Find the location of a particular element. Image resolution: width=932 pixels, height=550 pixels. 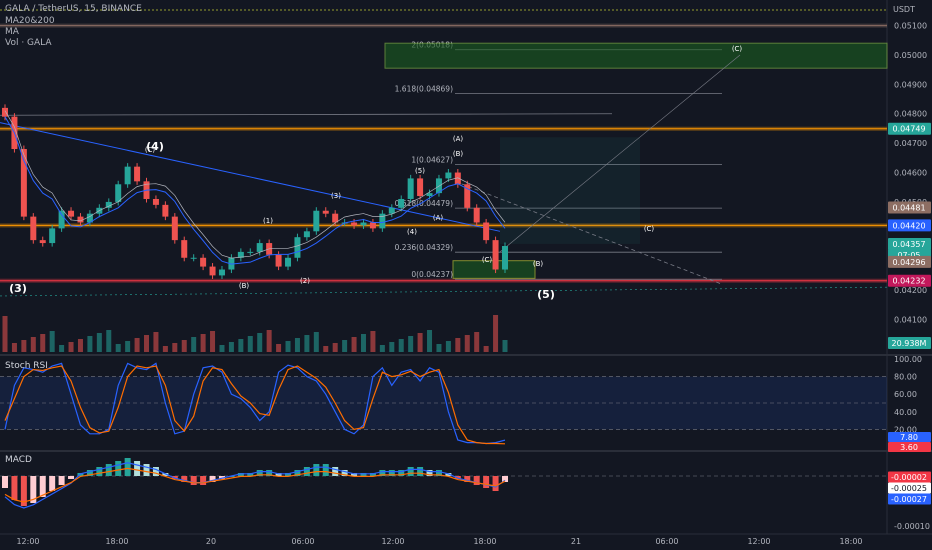

projection-line is located at coordinates (588, 232).